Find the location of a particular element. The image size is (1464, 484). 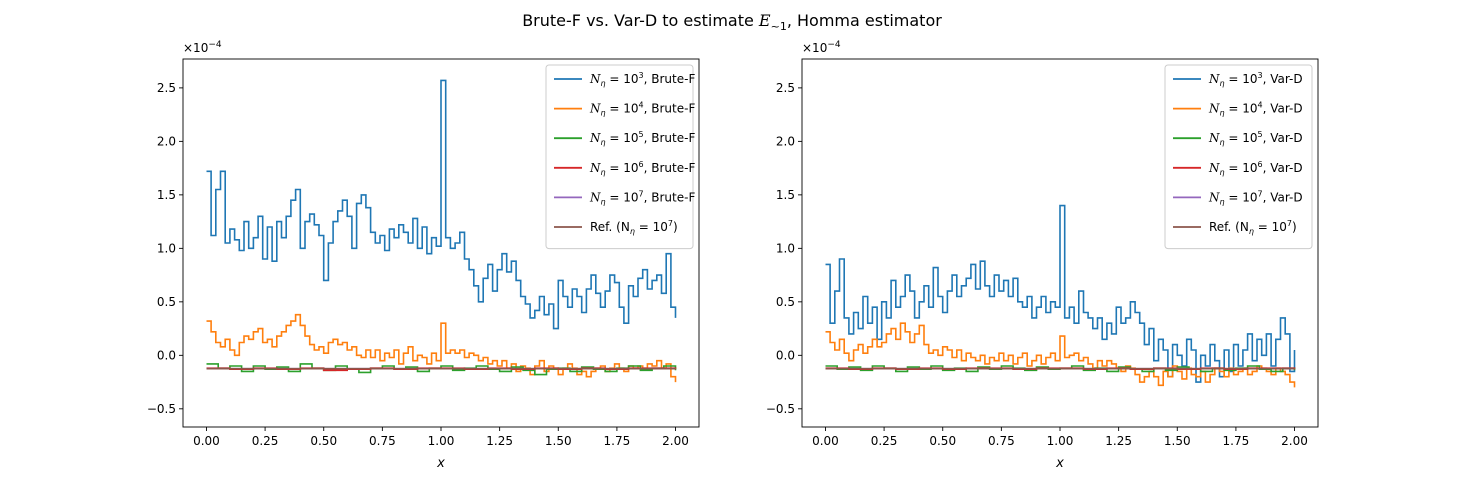

legend-label: Nη = 104, Var-D is located at coordinates (1255, 109).